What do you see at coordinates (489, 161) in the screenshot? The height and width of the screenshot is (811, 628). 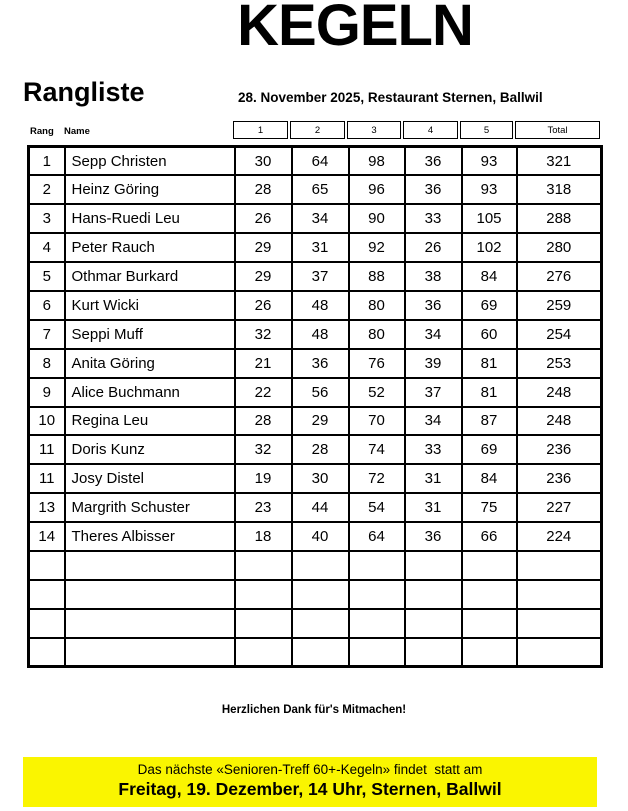 I see `score-cell: 93` at bounding box center [489, 161].